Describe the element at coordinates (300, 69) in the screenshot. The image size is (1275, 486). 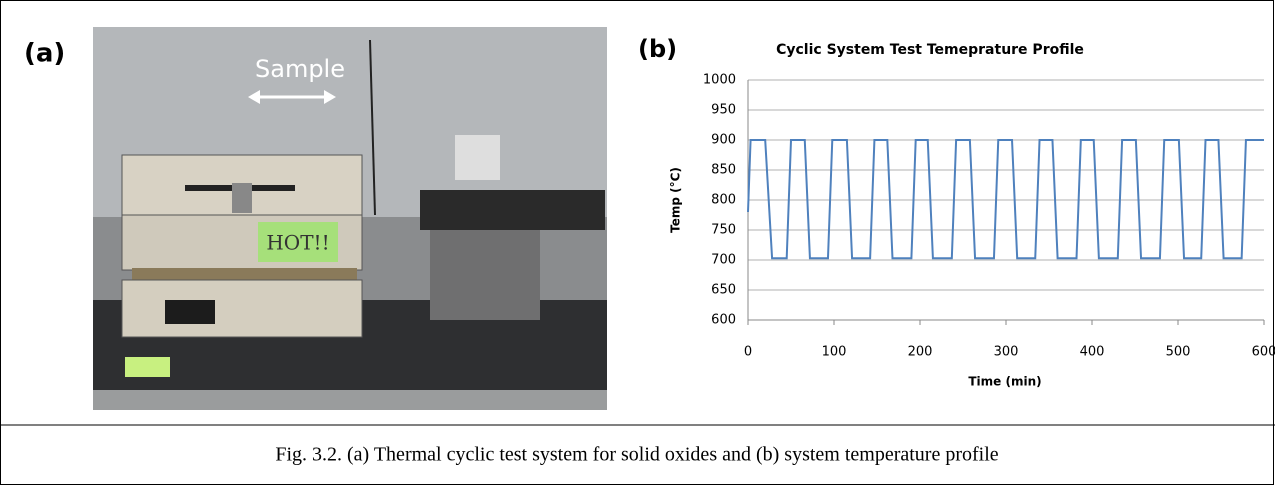
I see `sample-annotation: Sample` at that location.